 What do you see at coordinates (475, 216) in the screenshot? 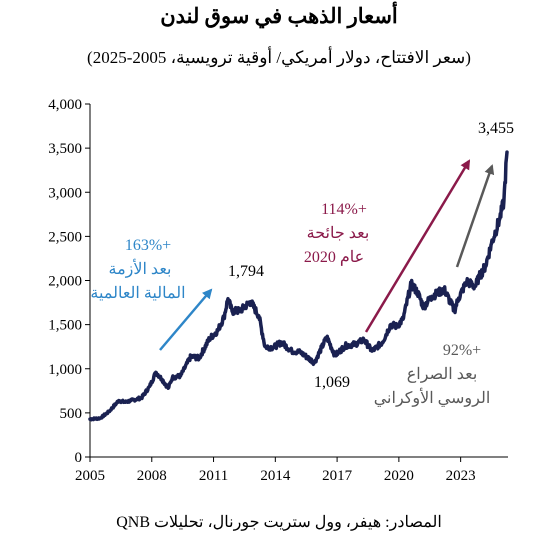
I see `ukraine-arrow` at bounding box center [475, 216].